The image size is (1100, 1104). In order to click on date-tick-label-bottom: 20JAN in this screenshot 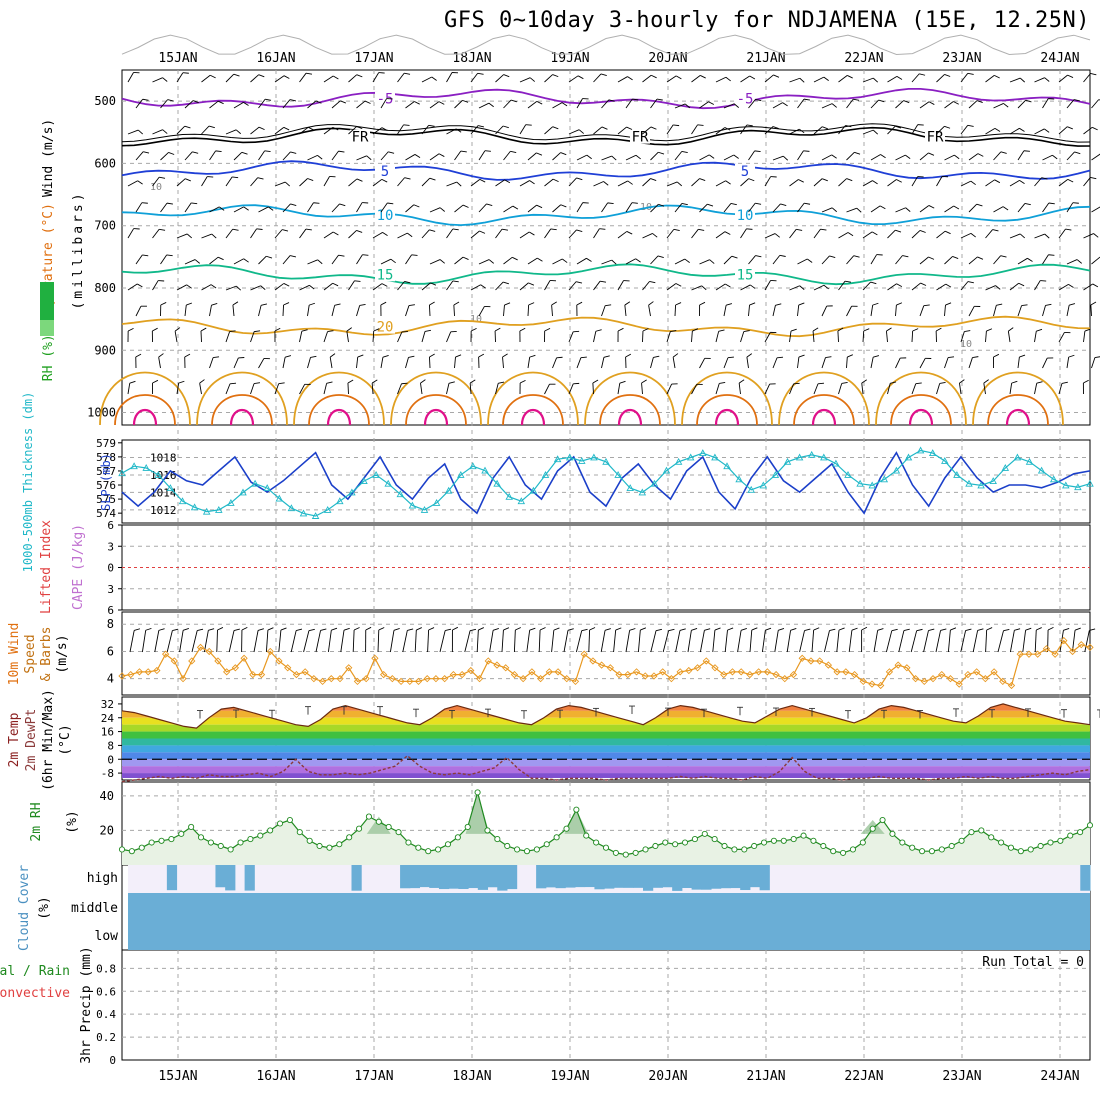, I will do `click(667, 1076)`.